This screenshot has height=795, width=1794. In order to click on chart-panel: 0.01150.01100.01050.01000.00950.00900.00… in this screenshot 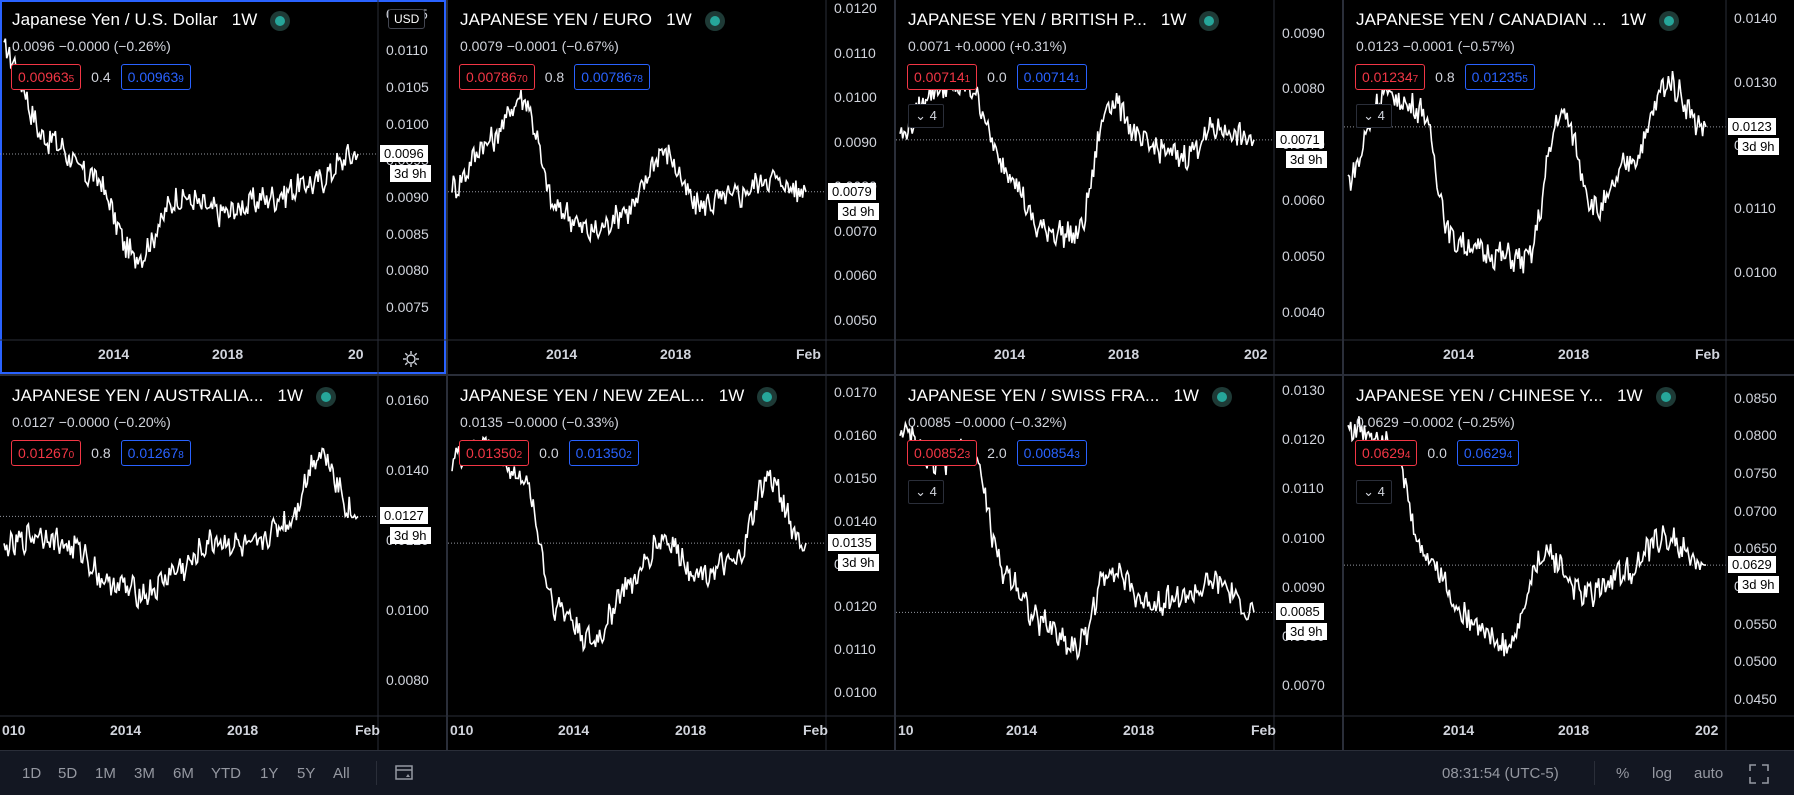, I will do `click(223, 187)`.